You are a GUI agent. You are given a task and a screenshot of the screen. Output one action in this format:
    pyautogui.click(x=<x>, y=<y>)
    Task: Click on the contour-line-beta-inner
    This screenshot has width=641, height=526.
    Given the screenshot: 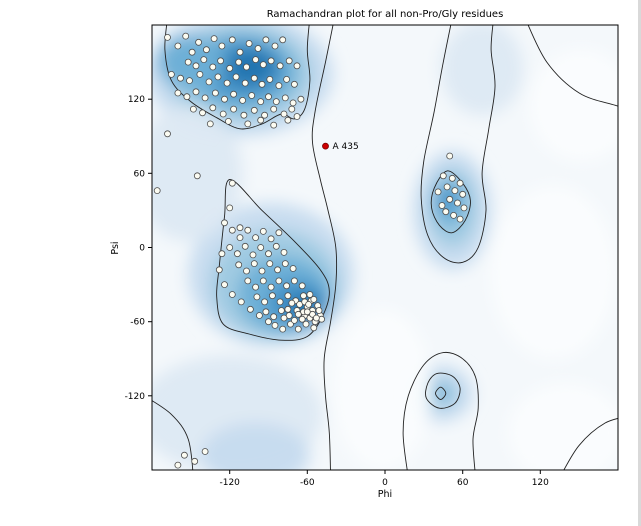 What is the action you would take?
    pyautogui.click(x=237, y=77)
    